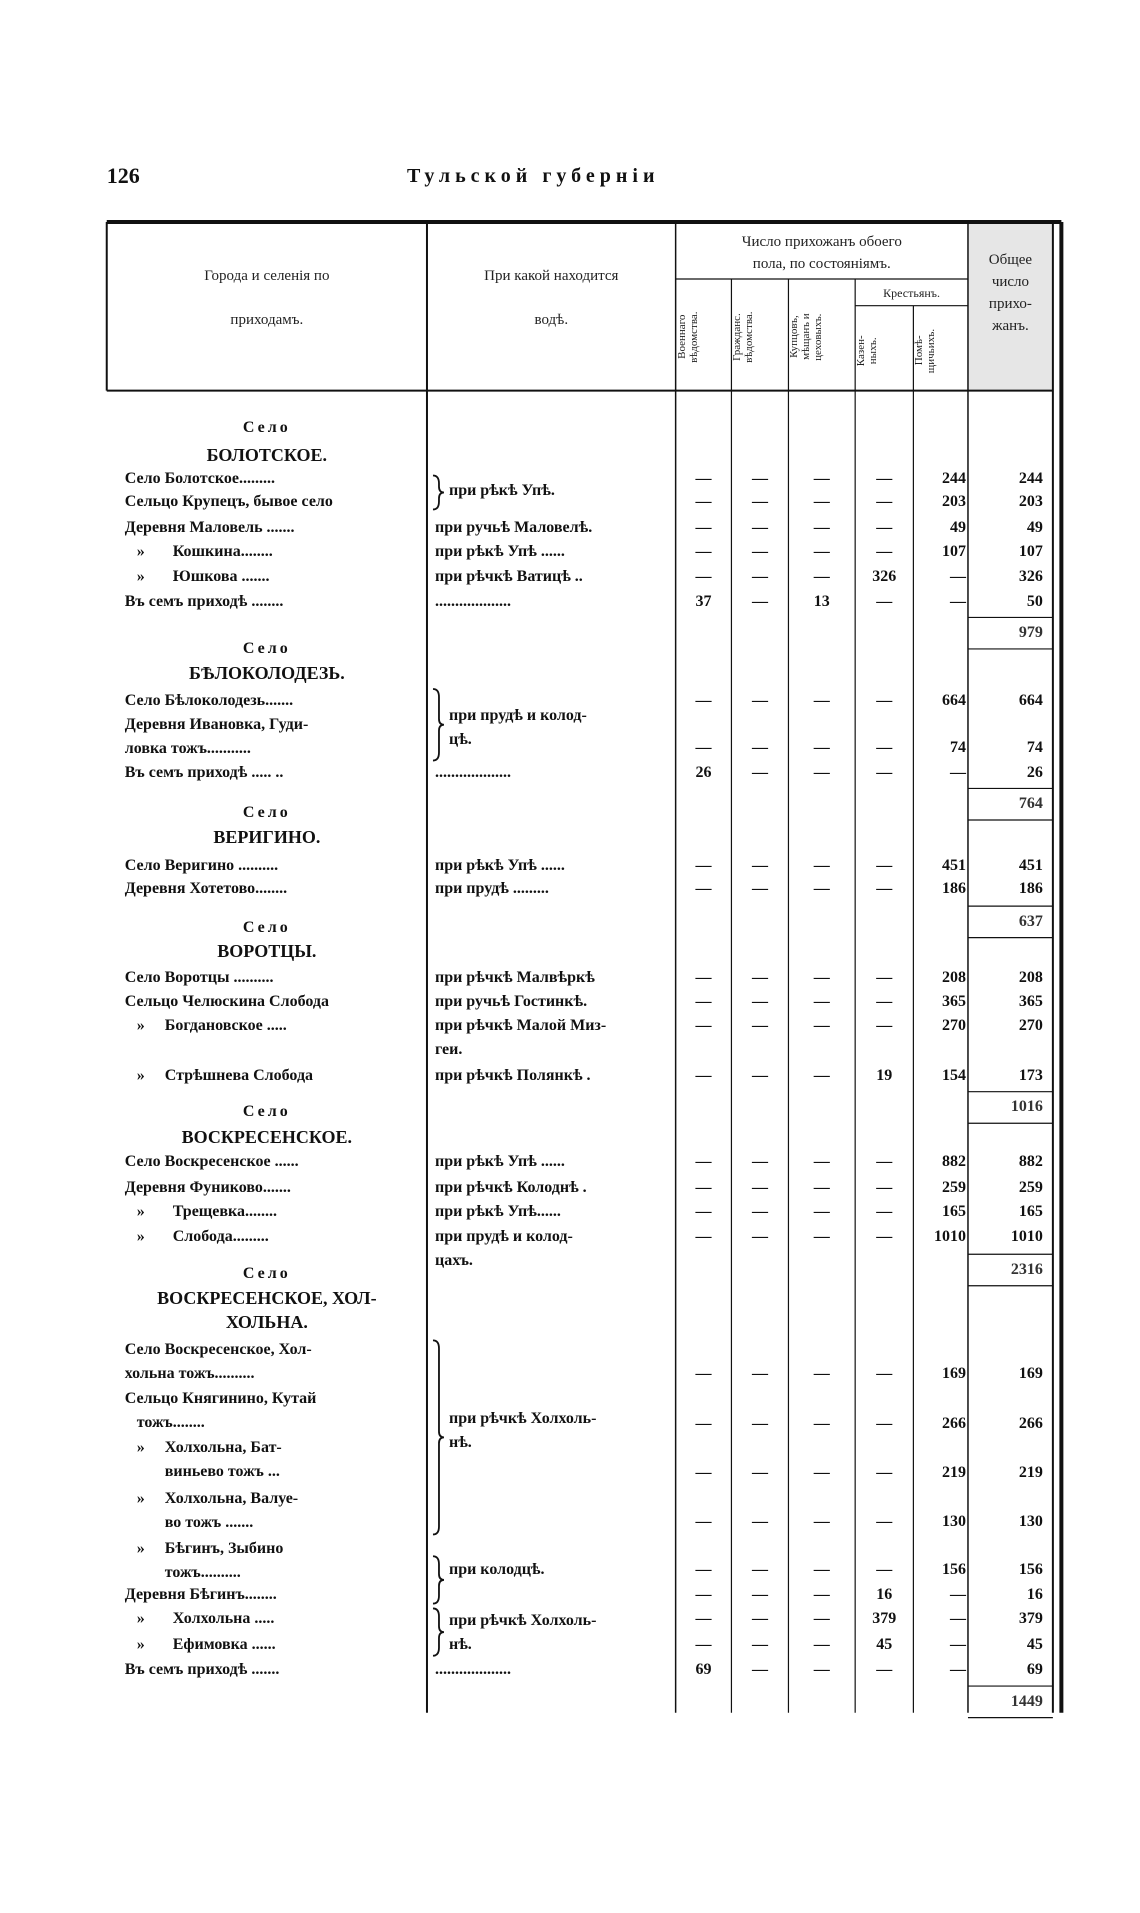 The height and width of the screenshot is (1913, 1140). I want to click on settlement-name: Сельцо Челюскина Слобода, so click(226, 1001).